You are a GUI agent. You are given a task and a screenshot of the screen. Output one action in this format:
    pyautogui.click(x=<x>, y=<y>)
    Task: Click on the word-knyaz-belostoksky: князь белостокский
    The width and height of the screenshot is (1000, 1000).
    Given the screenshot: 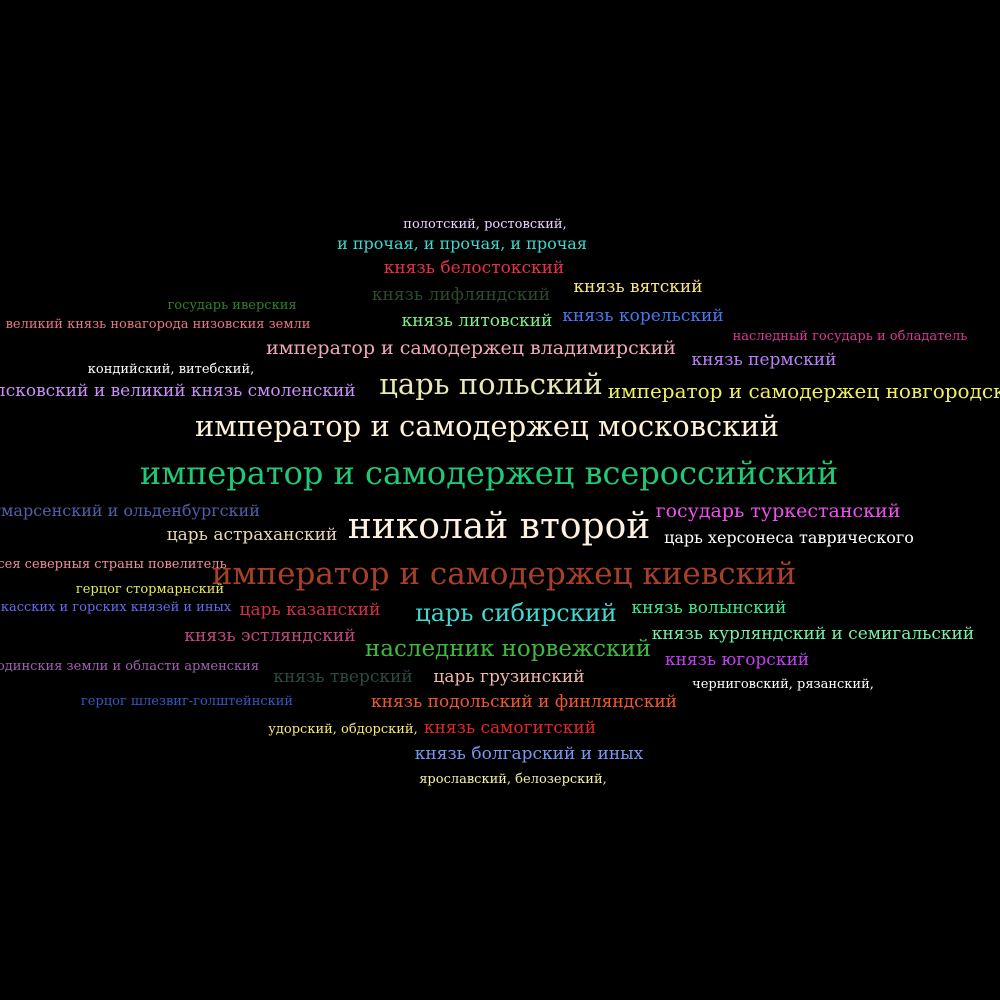 What is the action you would take?
    pyautogui.click(x=474, y=268)
    